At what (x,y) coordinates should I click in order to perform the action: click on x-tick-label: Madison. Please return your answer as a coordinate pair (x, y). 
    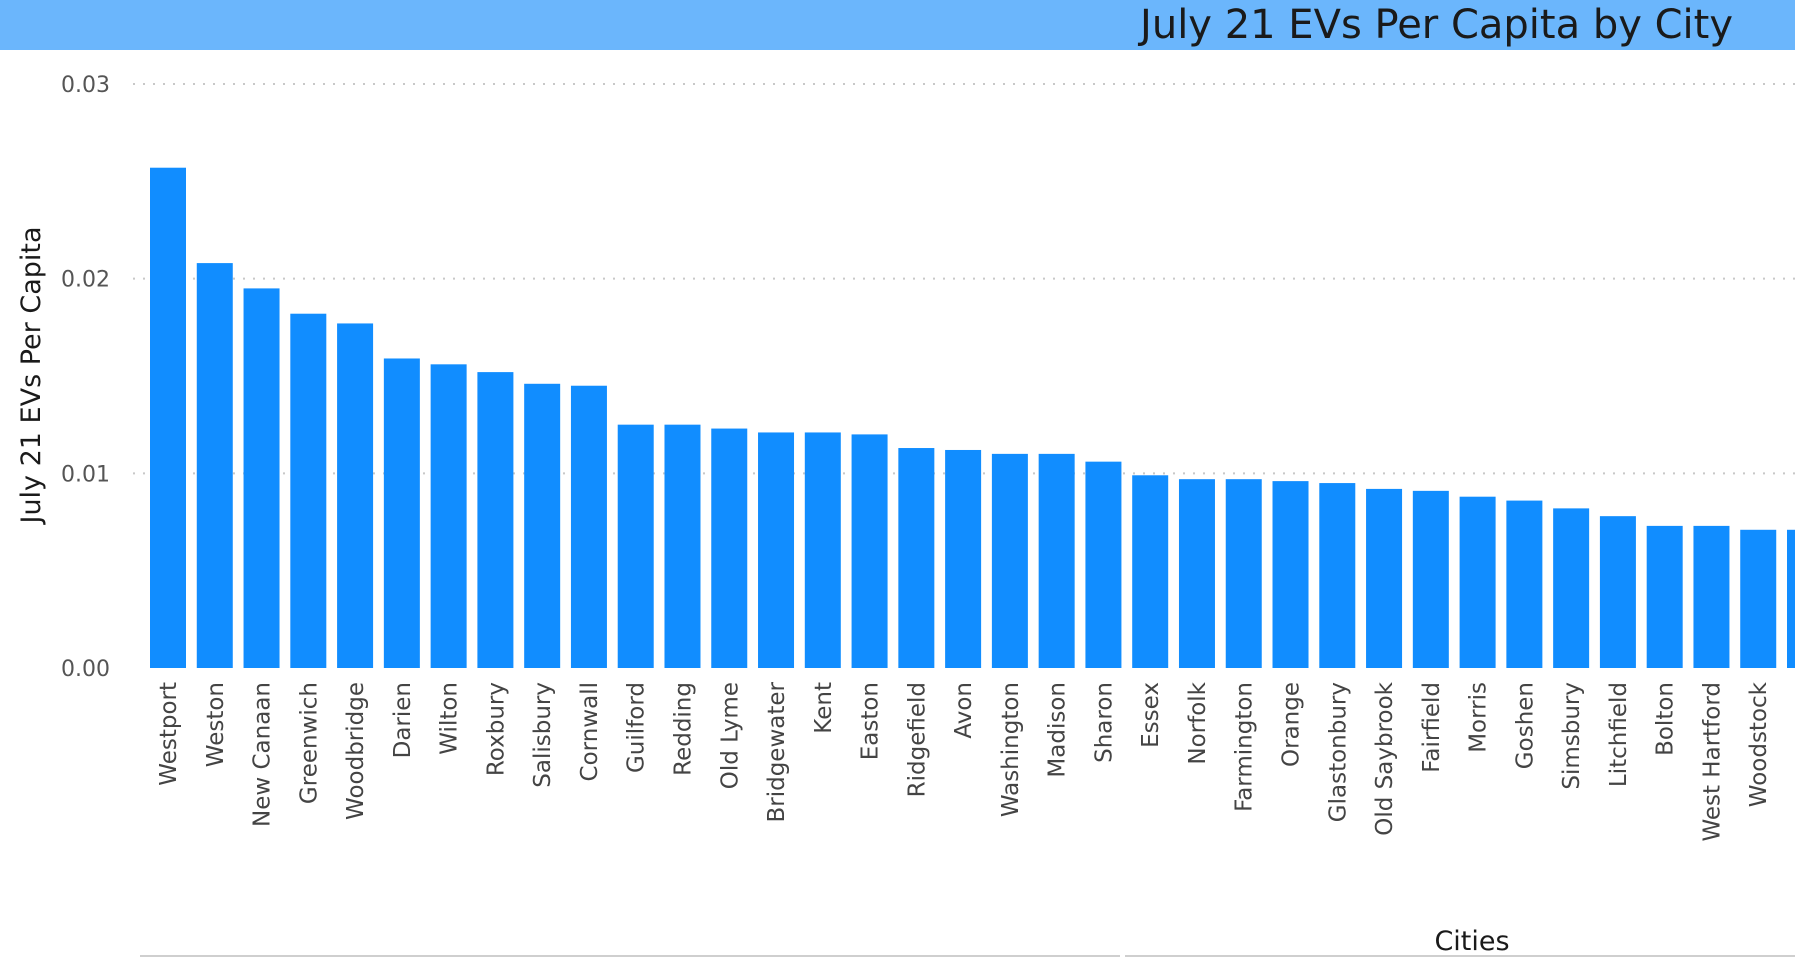
    Looking at the image, I should click on (1058, 730).